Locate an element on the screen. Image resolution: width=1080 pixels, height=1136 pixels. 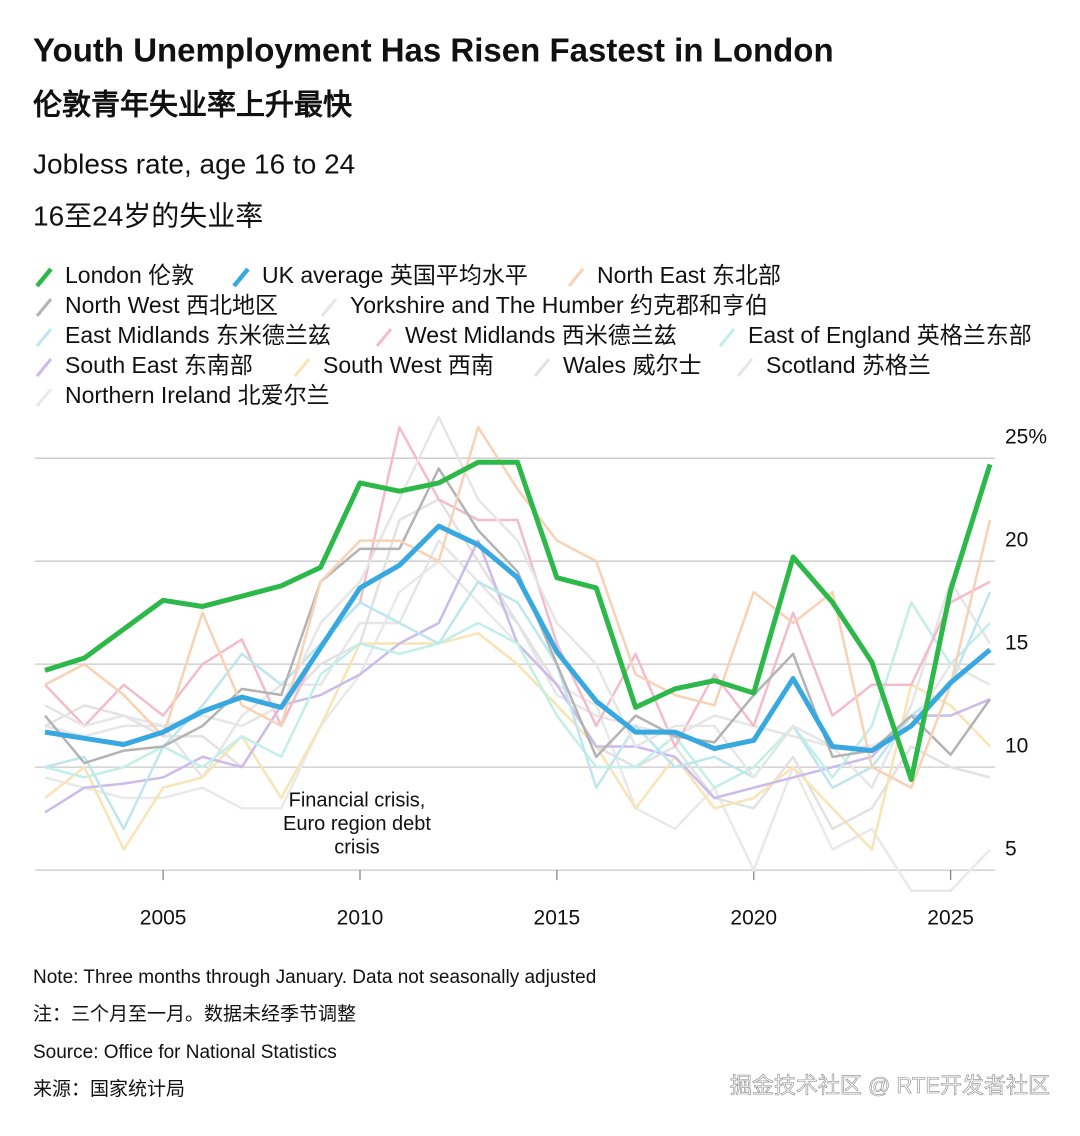
legend-label: South East 东南部 is located at coordinates (159, 365).